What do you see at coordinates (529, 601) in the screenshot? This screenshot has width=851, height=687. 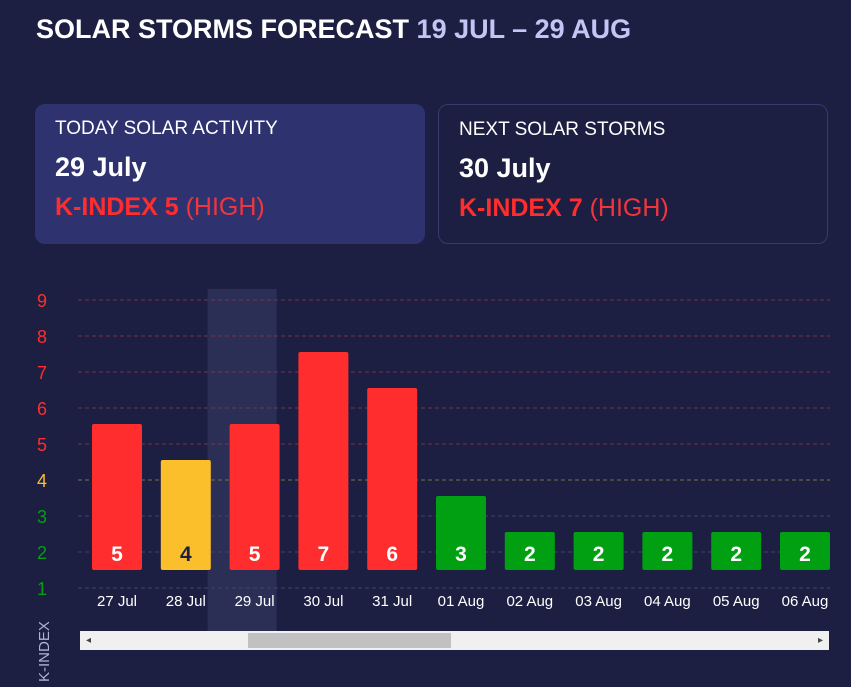 I see `x-tick-label: 02 Aug` at bounding box center [529, 601].